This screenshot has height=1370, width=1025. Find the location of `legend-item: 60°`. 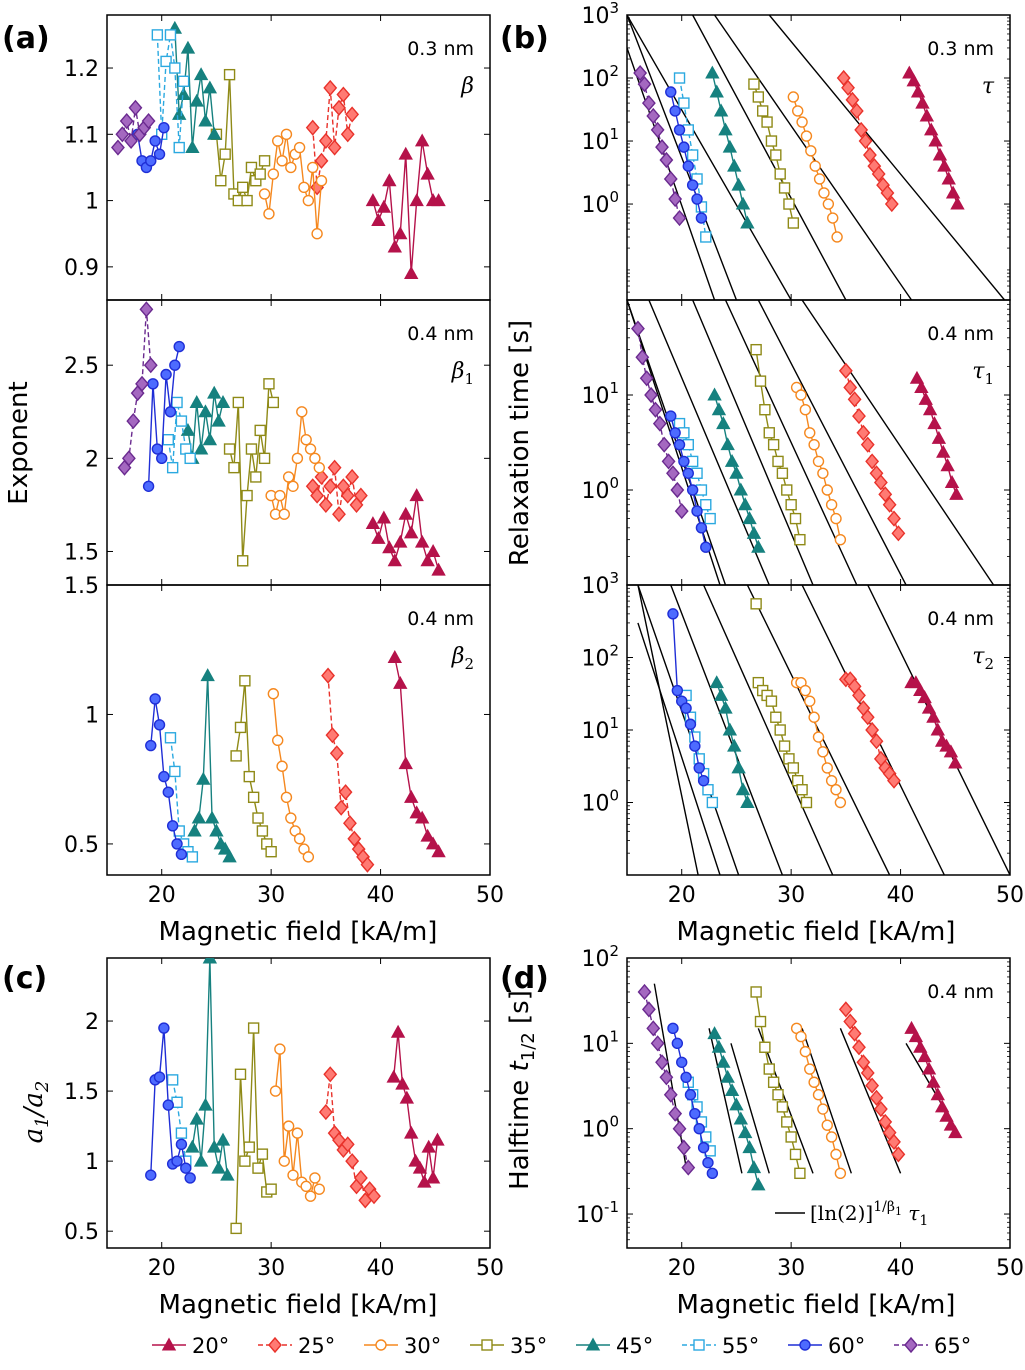

legend-item: 60° is located at coordinates (826, 1346).